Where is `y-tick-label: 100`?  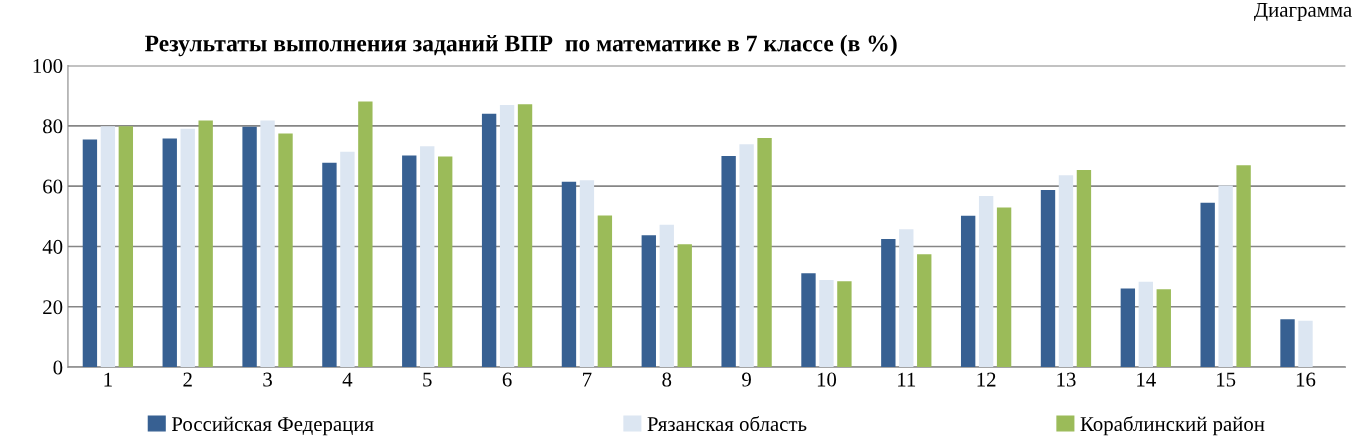 y-tick-label: 100 is located at coordinates (48, 65).